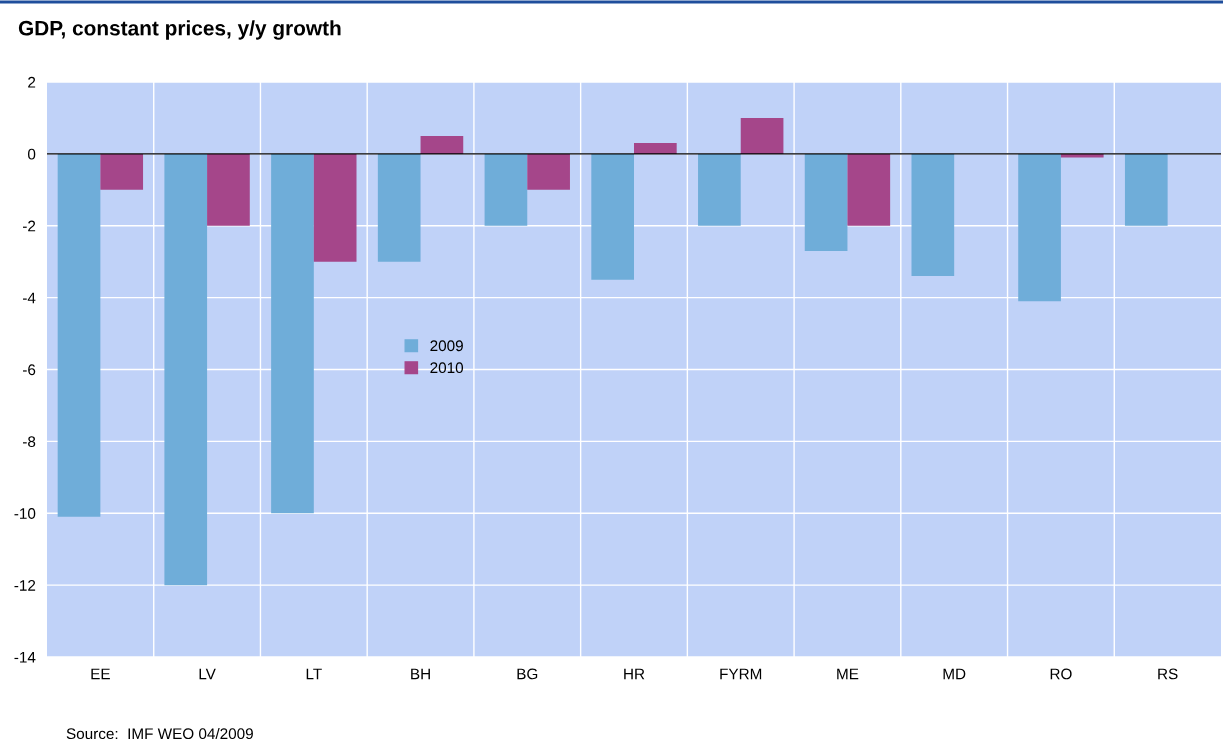 This screenshot has height=751, width=1223. Describe the element at coordinates (100, 674) in the screenshot. I see `x-tick-label: EE` at that location.